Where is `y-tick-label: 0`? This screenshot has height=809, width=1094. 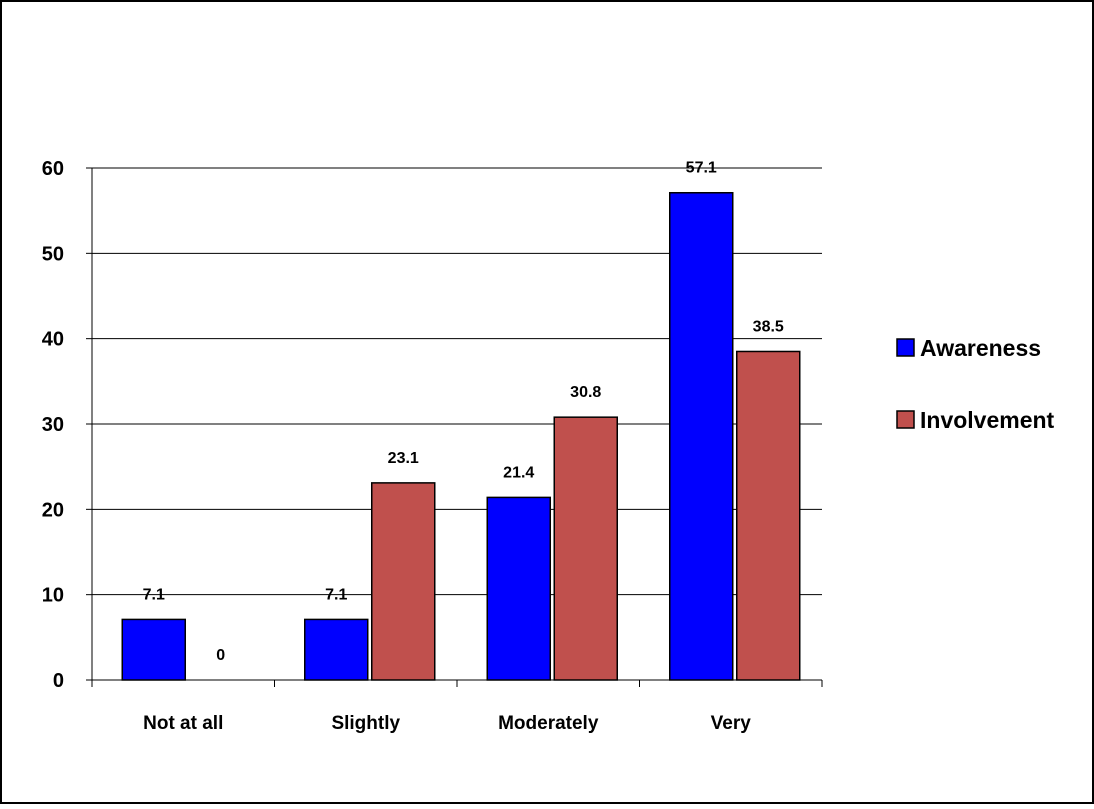 y-tick-label: 0 is located at coordinates (58, 681).